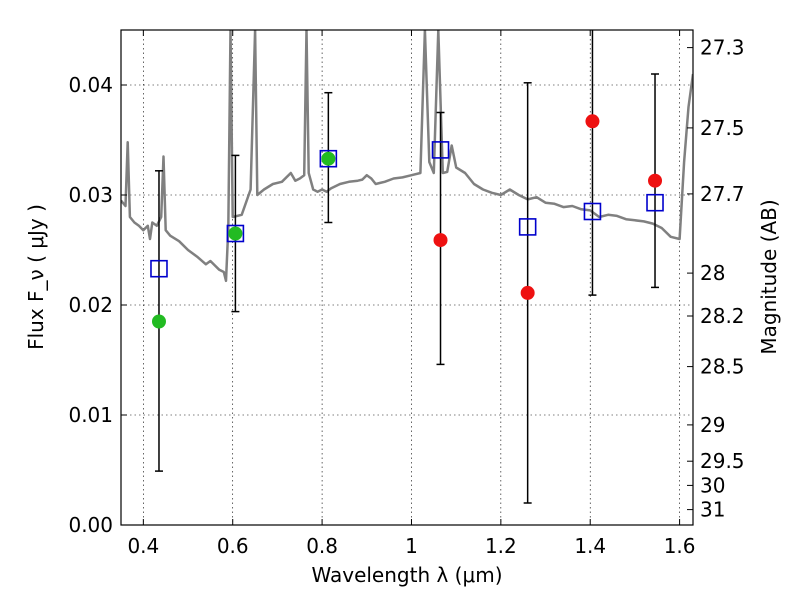  Describe the element at coordinates (722, 461) in the screenshot. I see `right-tick-label: 29.5` at that location.